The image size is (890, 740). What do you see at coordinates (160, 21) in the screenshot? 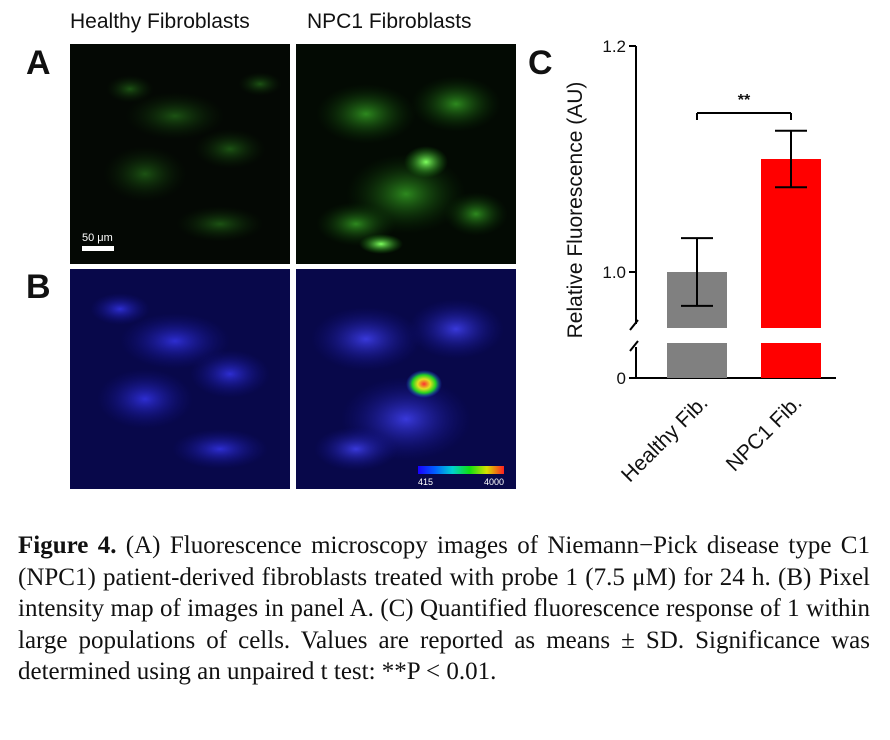
I see `column-header-healthy: Healthy Fibroblasts` at bounding box center [160, 21].